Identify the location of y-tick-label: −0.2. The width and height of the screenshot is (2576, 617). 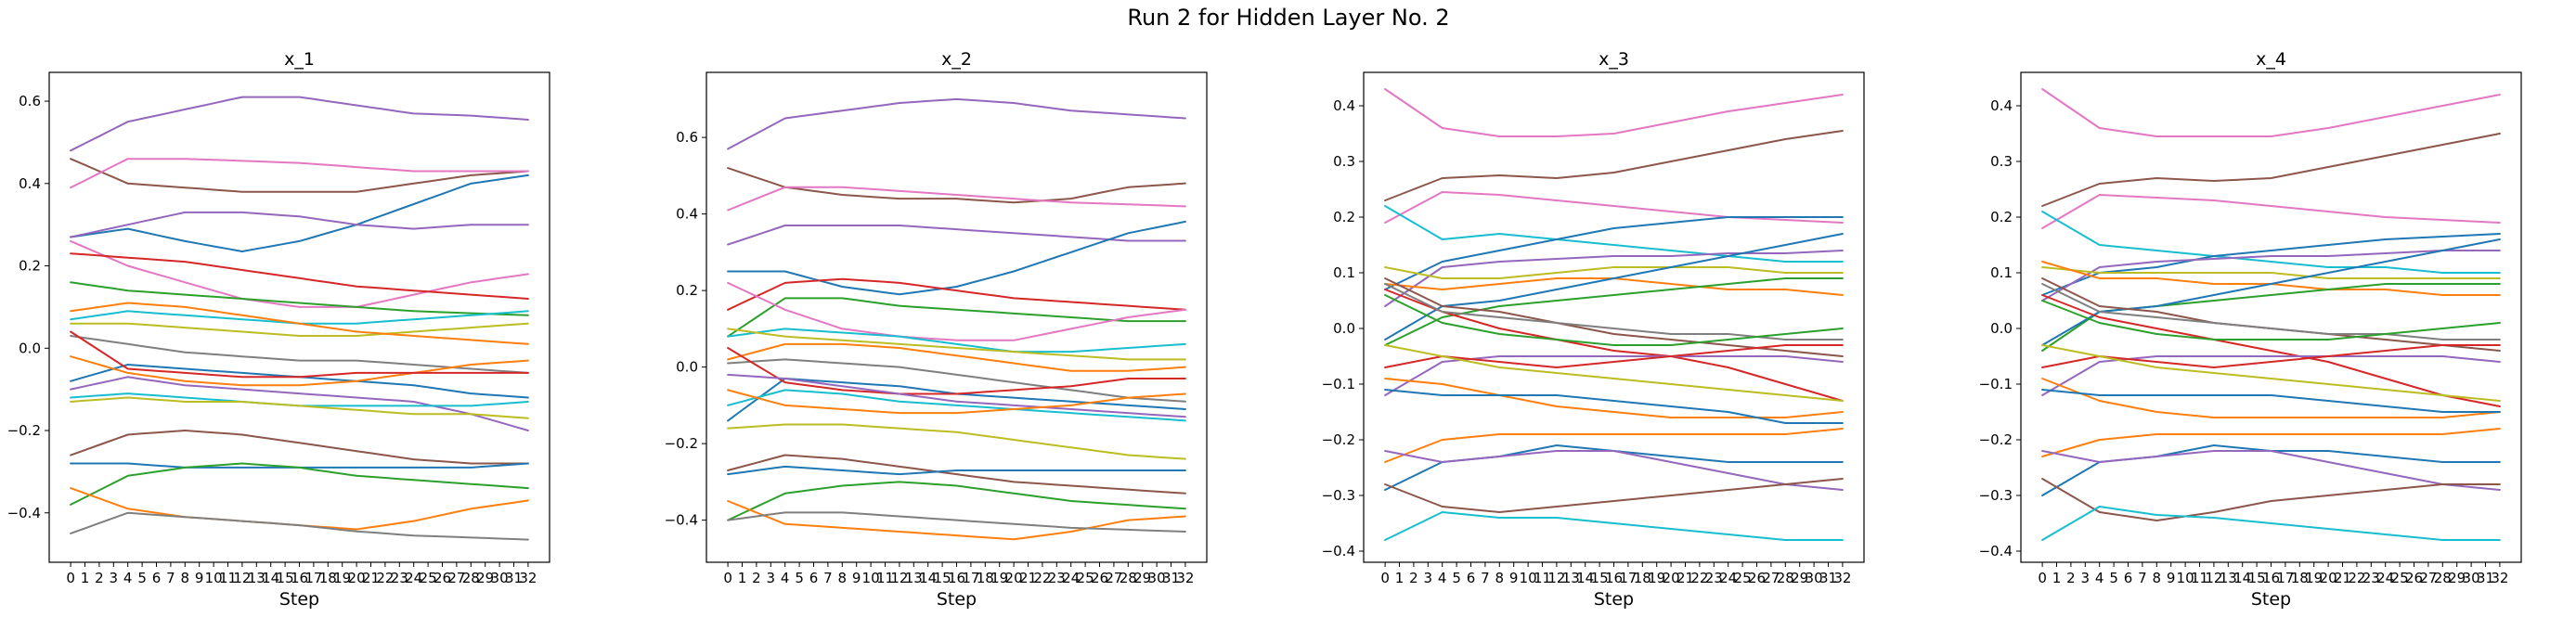
(1996, 439).